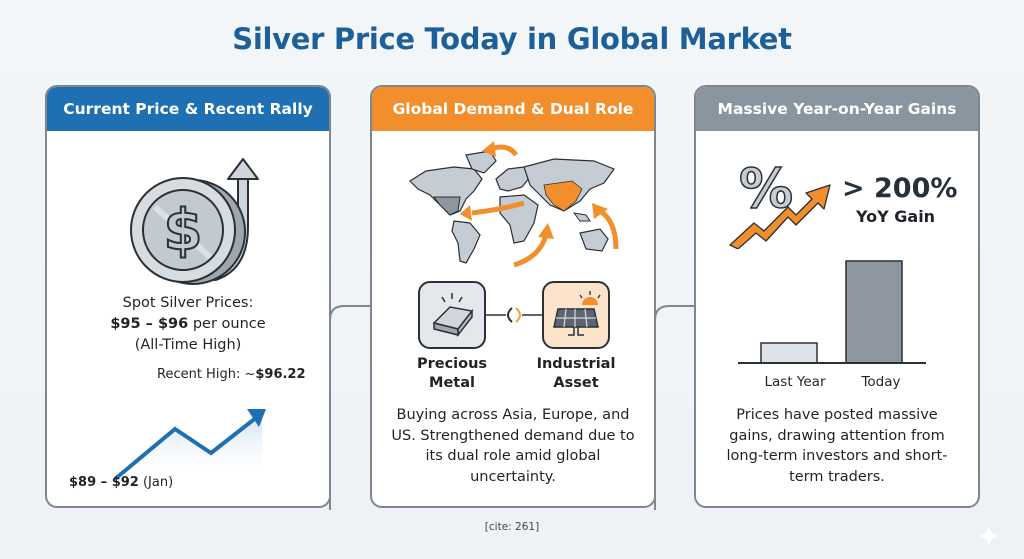 The width and height of the screenshot is (1024, 559). Describe the element at coordinates (896, 216) in the screenshot. I see `yoy-gain-label: YoY Gain` at that location.